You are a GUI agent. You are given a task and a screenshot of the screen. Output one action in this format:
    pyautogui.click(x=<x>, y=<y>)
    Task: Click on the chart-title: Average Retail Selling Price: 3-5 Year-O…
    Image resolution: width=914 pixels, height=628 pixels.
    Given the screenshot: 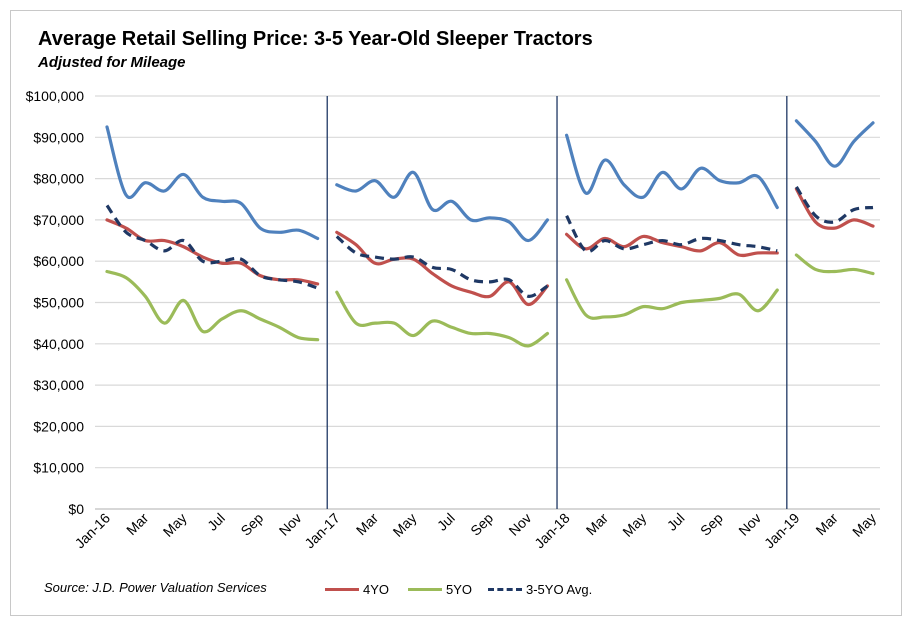 What is the action you would take?
    pyautogui.click(x=315, y=39)
    